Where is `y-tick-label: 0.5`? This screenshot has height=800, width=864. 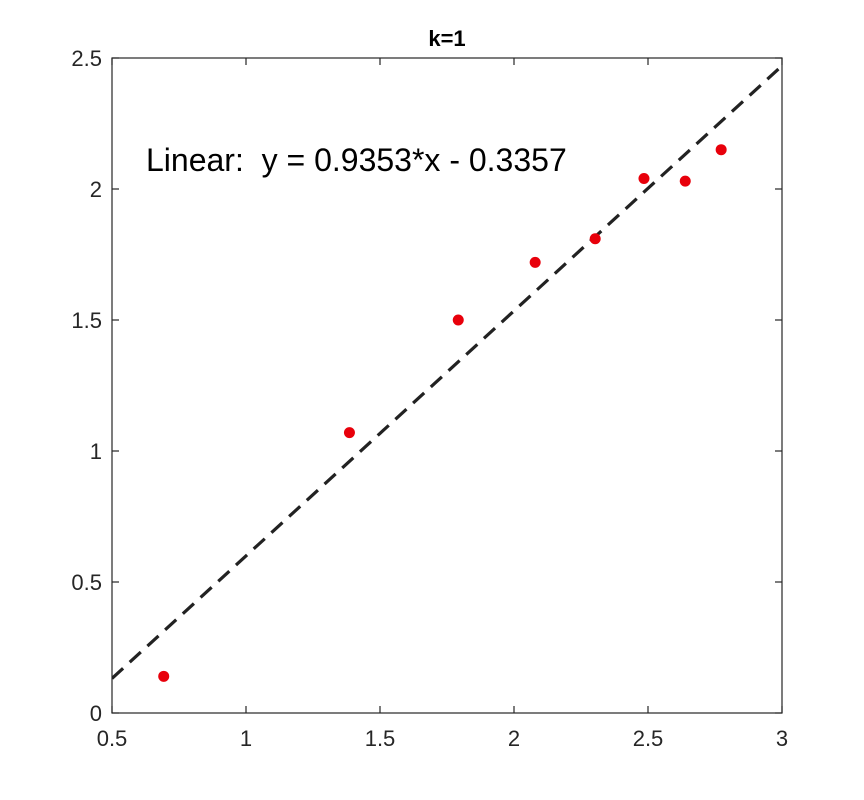
y-tick-label: 0.5 is located at coordinates (86, 582).